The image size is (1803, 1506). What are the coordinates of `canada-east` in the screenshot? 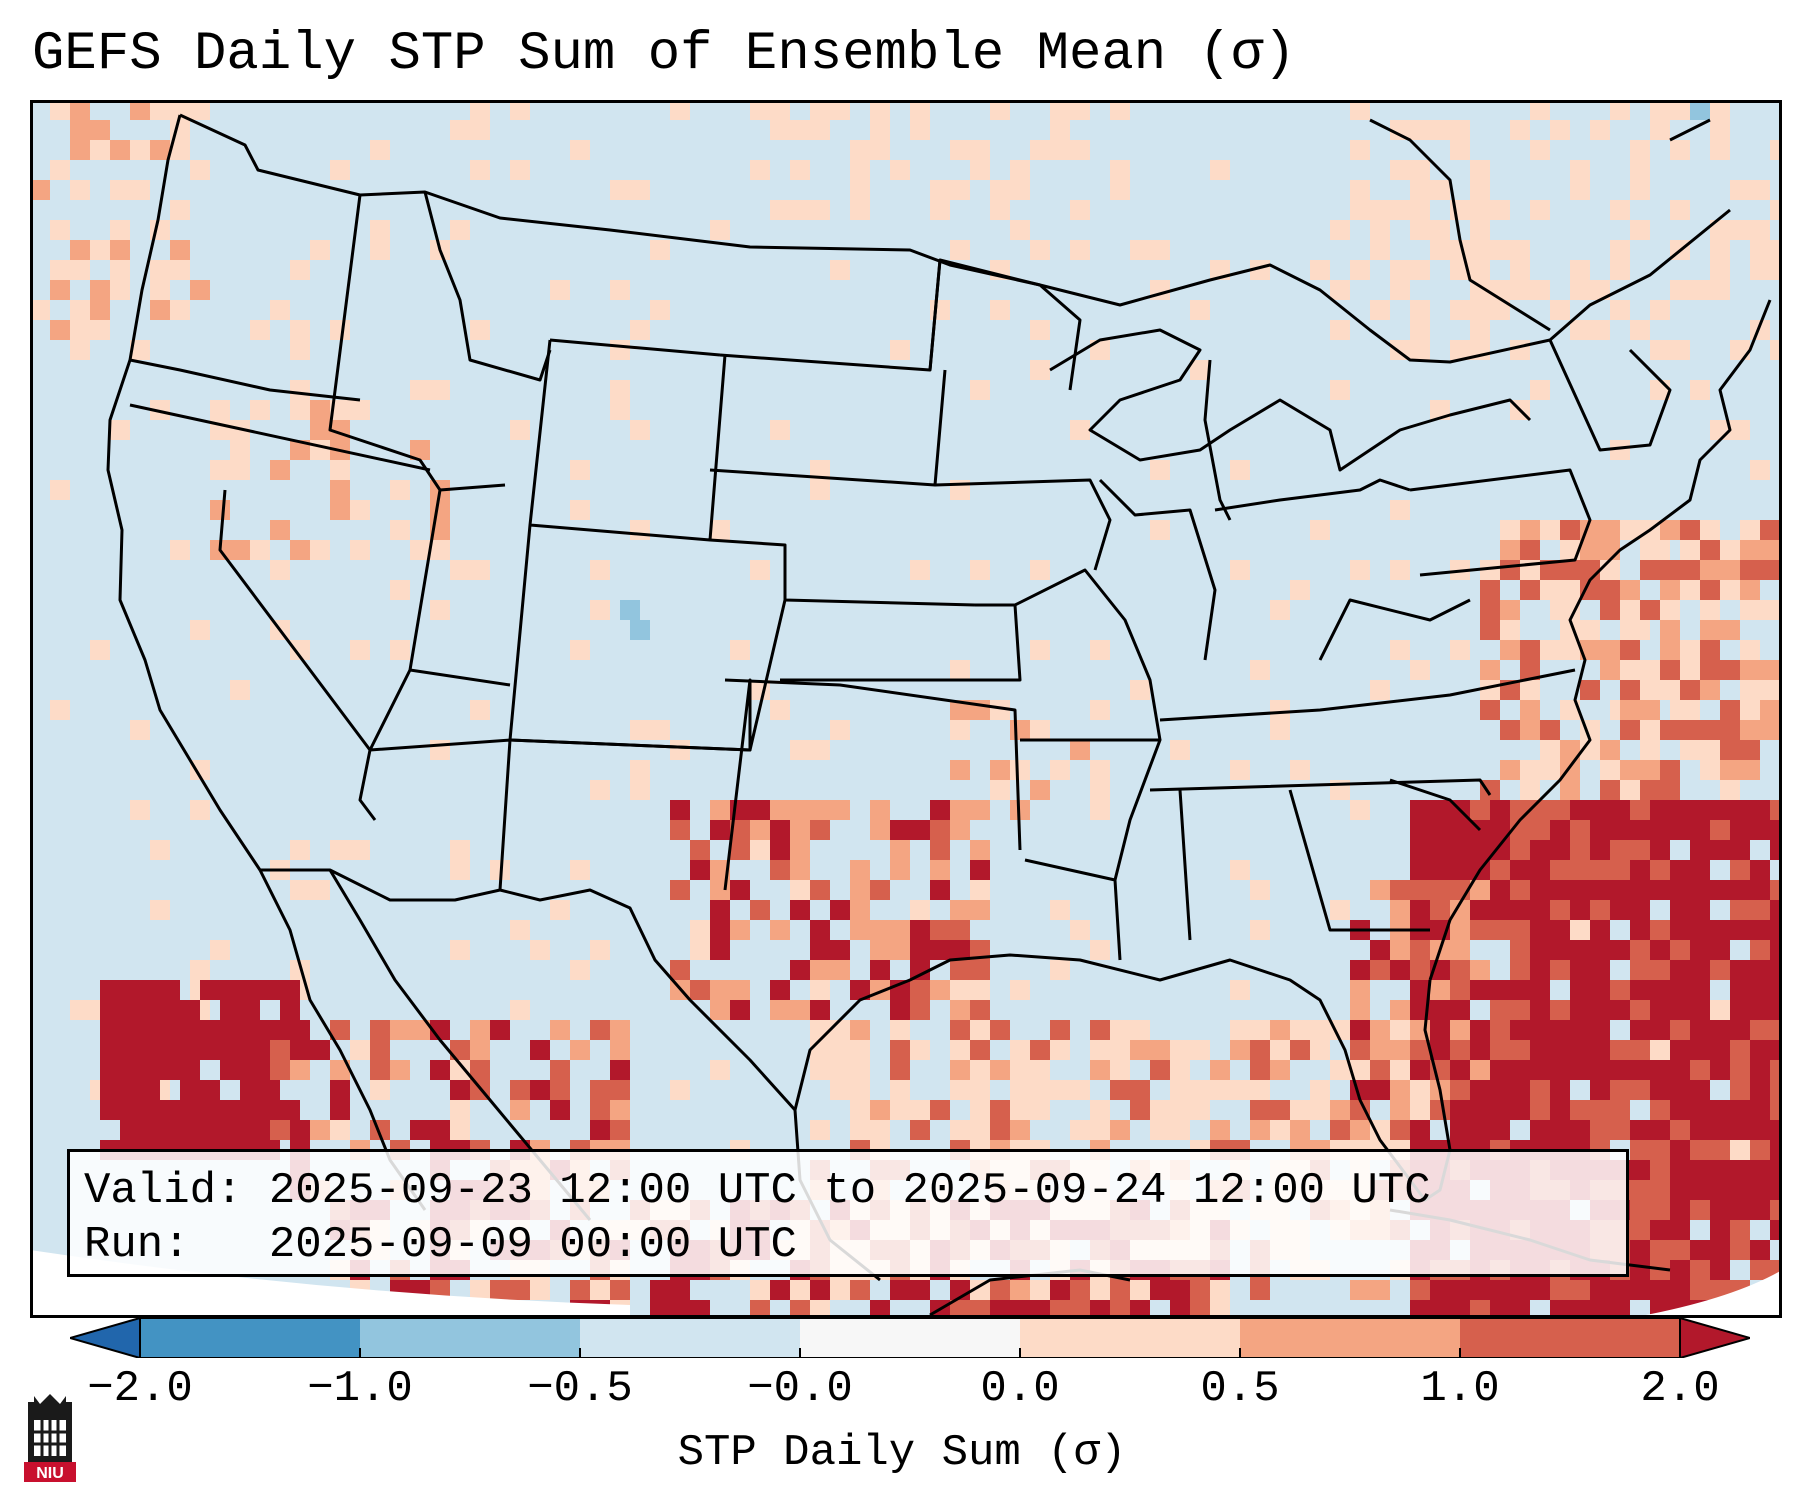 It's located at (1540, 225).